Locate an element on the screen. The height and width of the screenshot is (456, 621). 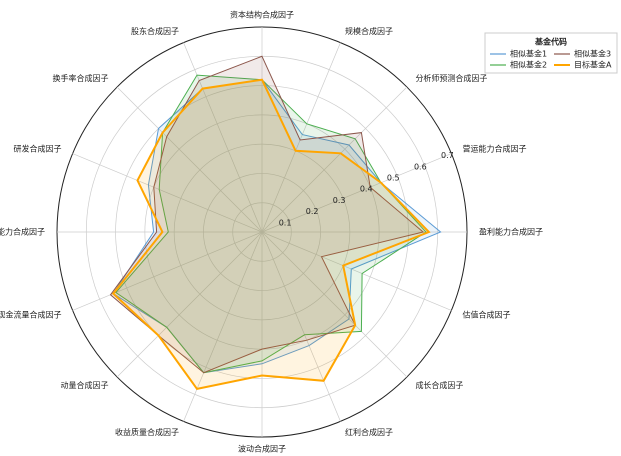
r-tick-label: 0.2 is located at coordinates (312, 211).